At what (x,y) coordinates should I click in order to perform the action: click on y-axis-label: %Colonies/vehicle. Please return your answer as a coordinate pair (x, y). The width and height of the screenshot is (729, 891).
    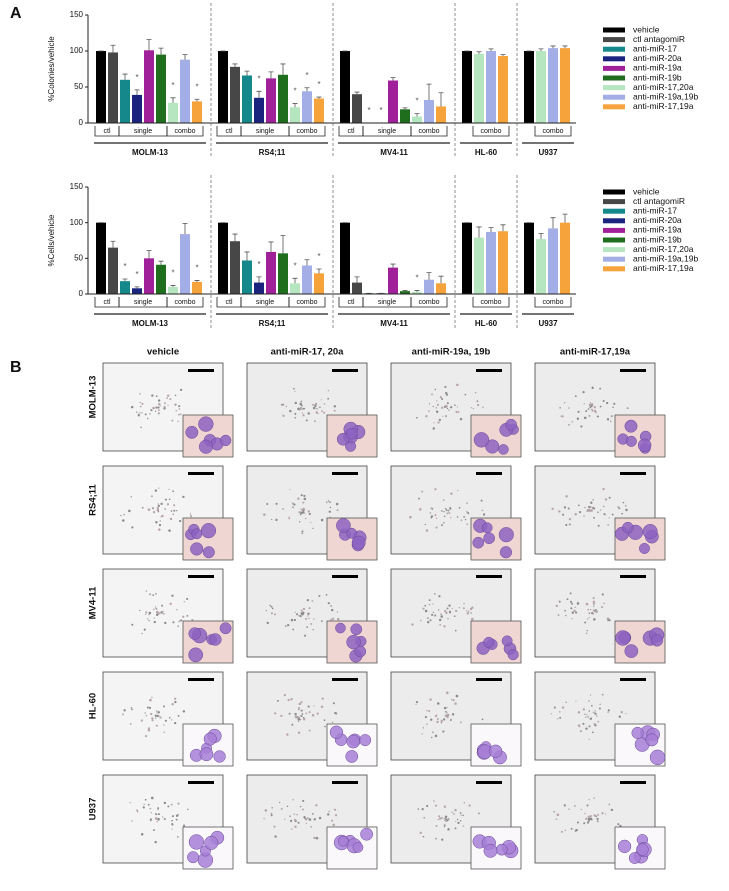
    Looking at the image, I should click on (51, 69).